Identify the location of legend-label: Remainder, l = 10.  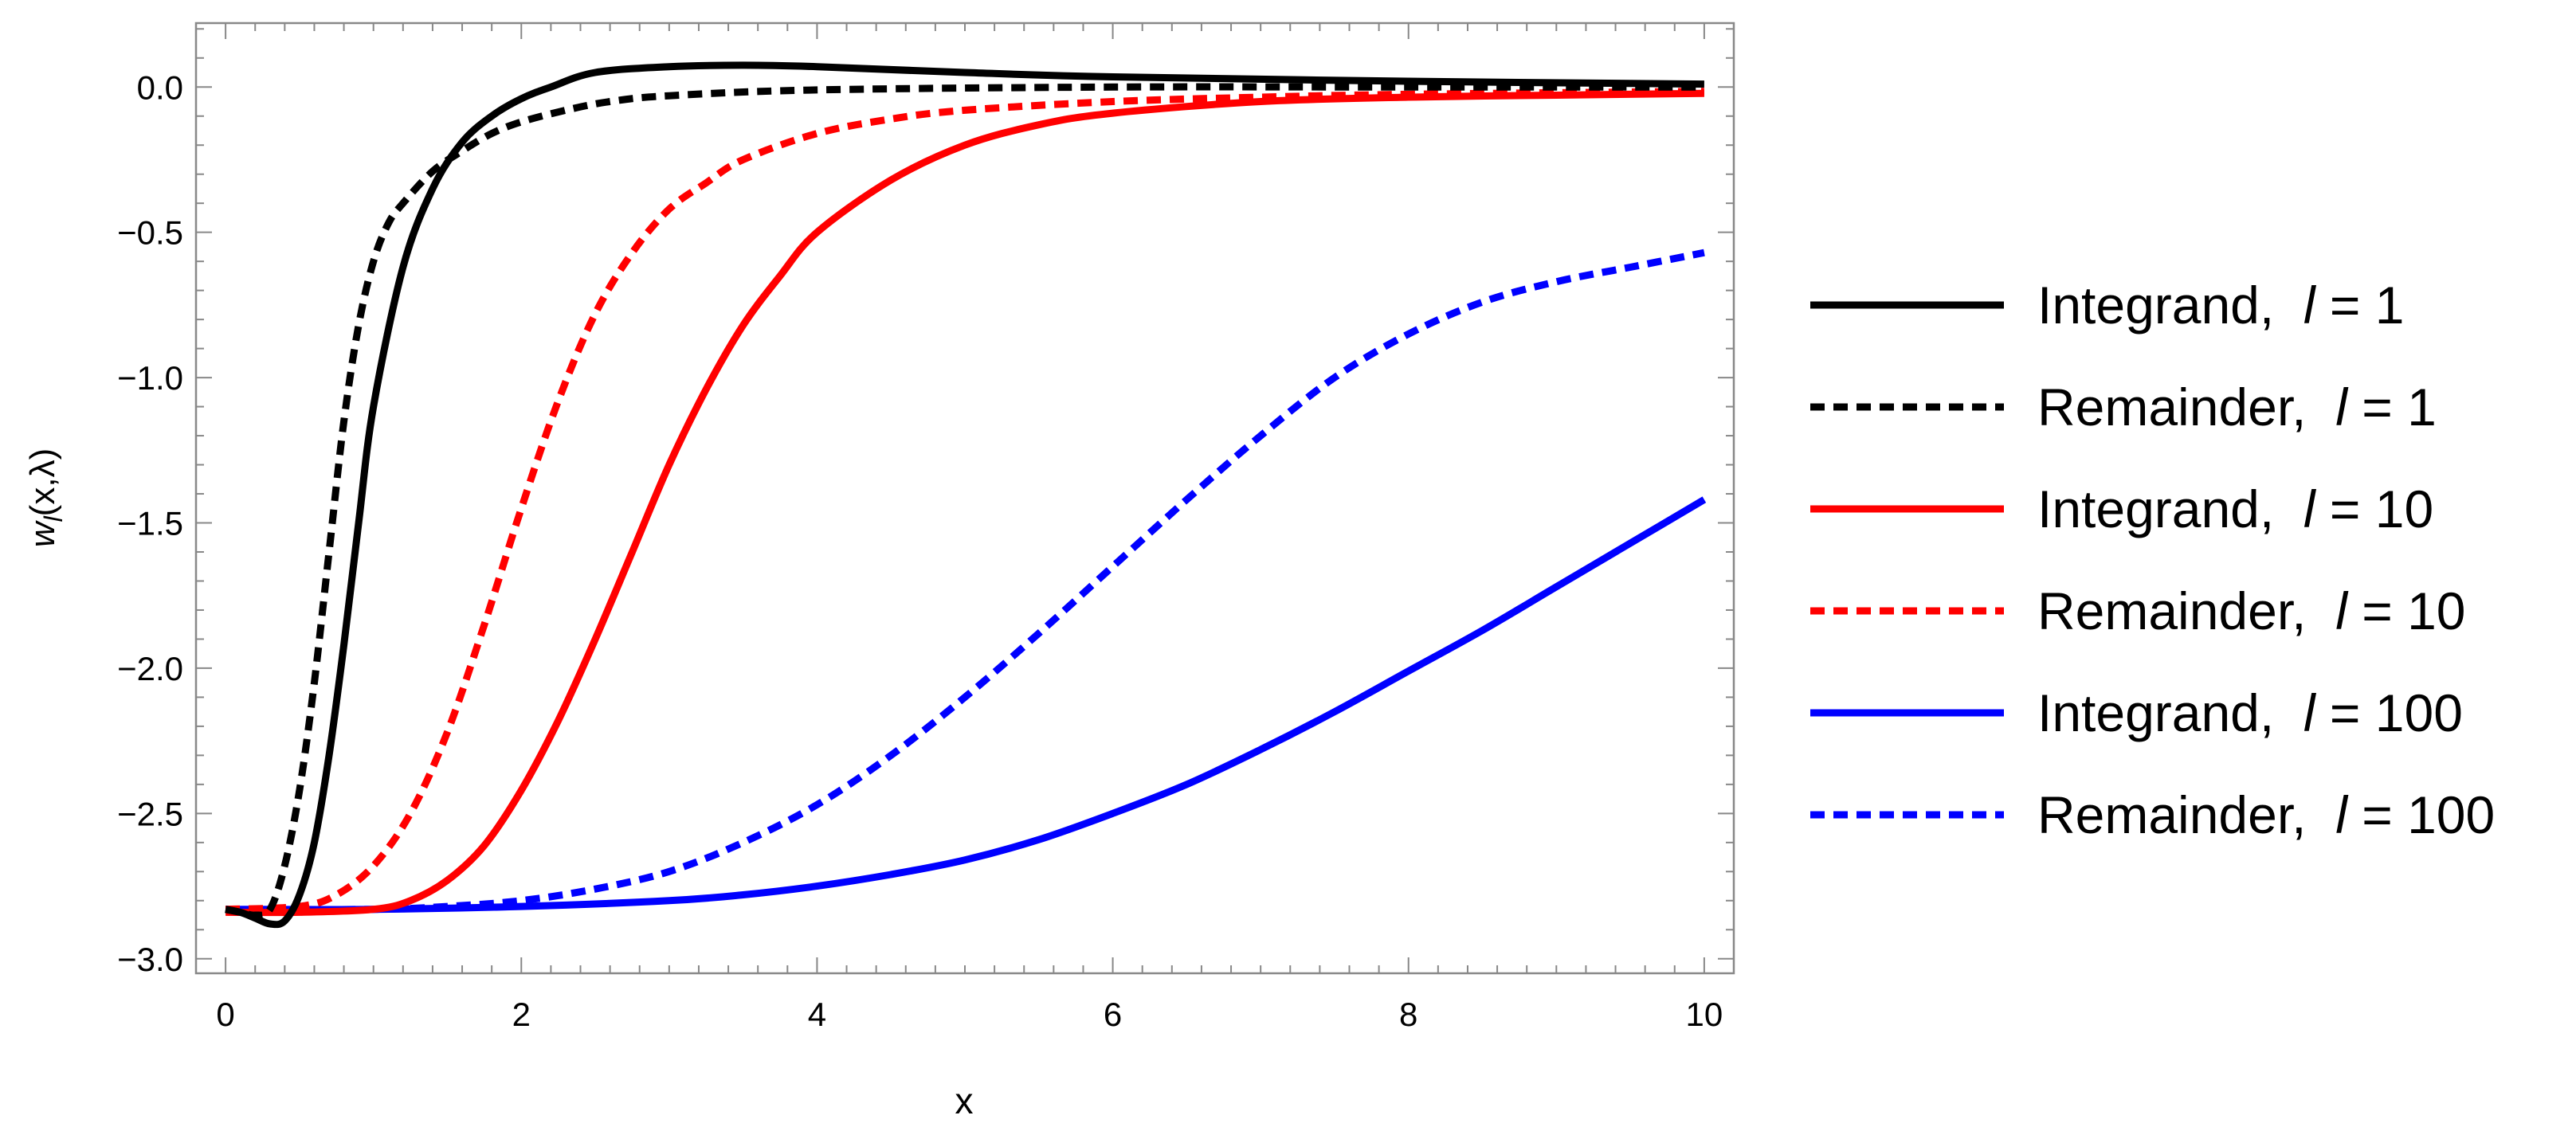
(2251, 610).